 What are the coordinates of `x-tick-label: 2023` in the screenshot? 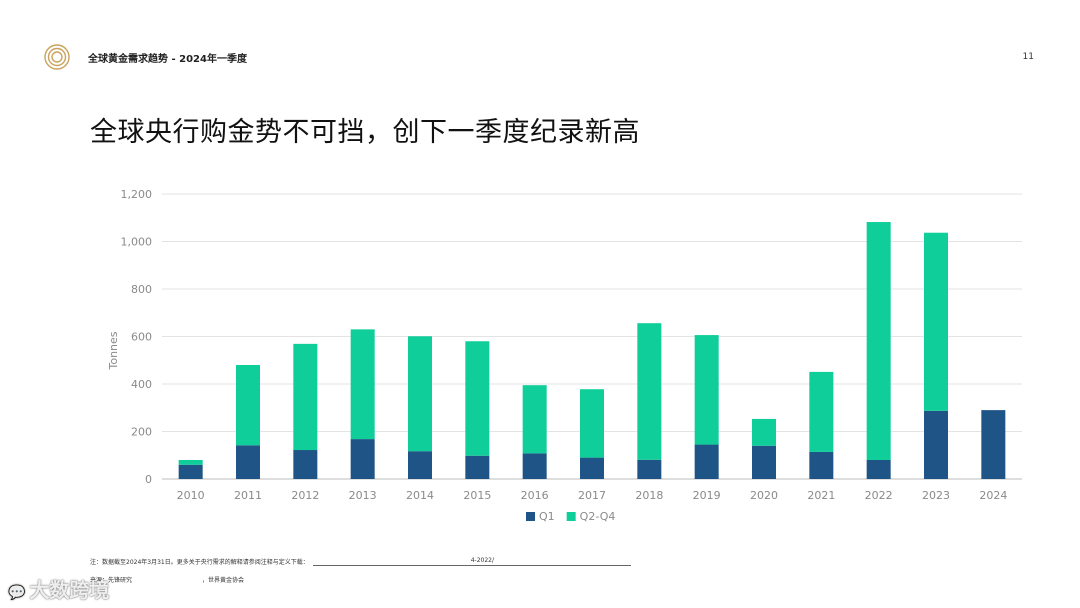 It's located at (936, 495).